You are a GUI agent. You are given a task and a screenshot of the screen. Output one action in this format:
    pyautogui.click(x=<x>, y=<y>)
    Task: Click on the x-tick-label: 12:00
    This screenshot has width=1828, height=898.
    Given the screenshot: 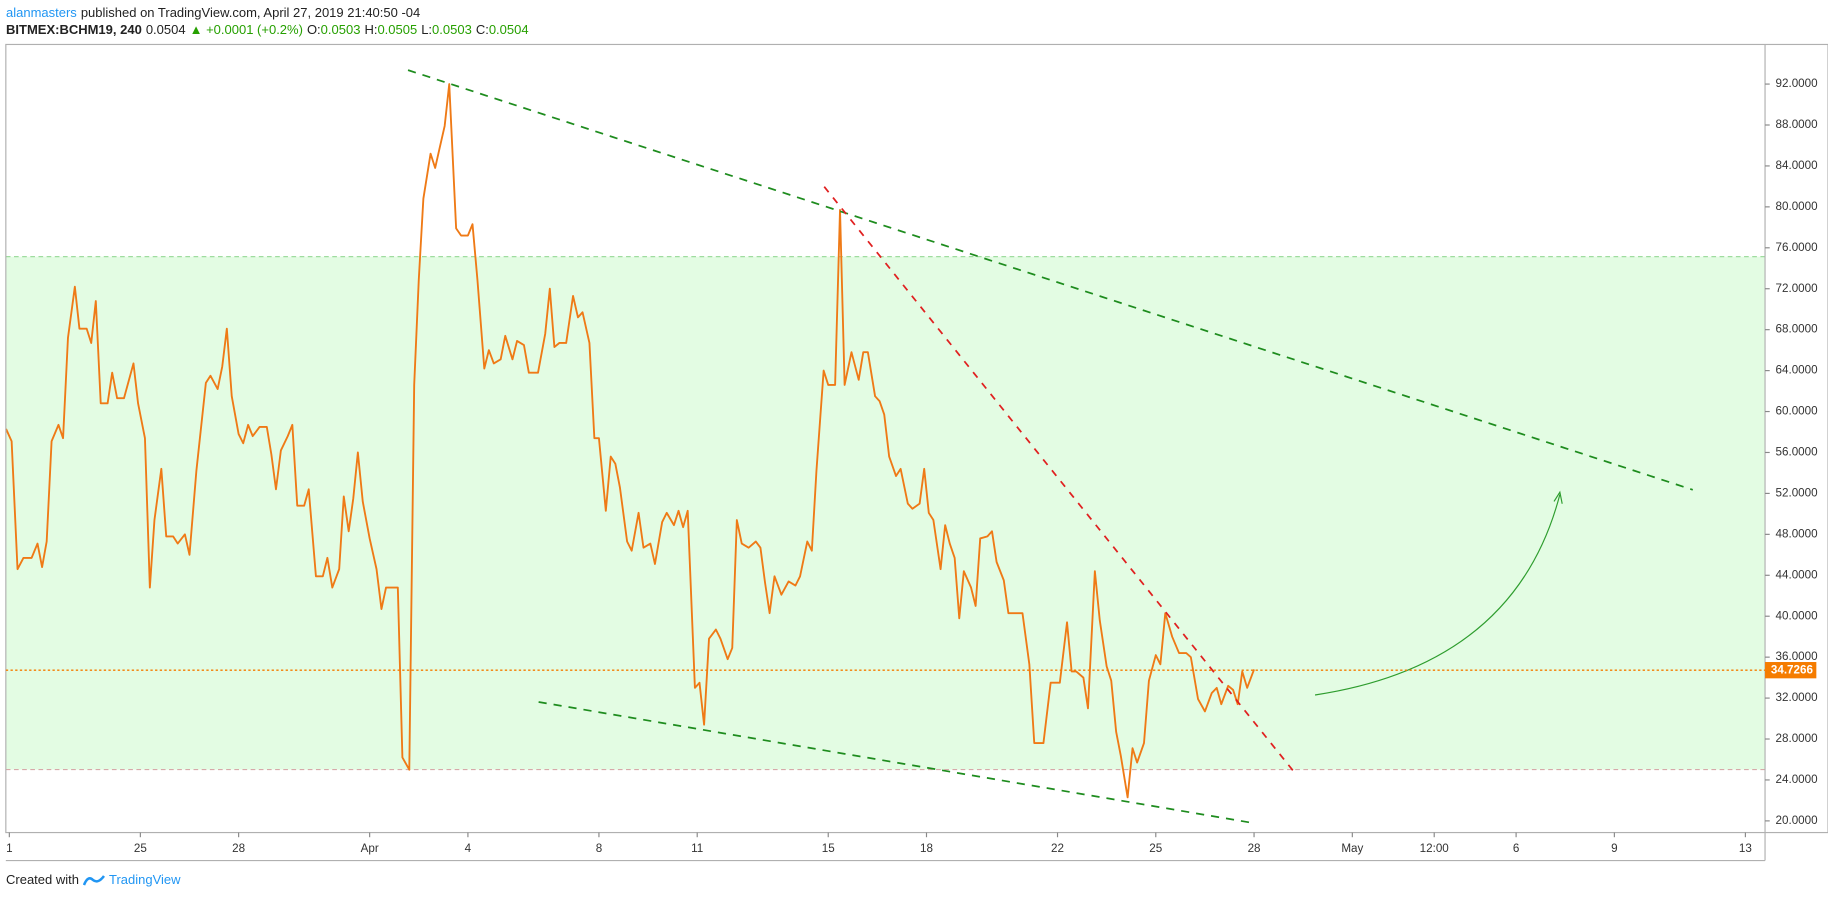 What is the action you would take?
    pyautogui.click(x=1435, y=848)
    